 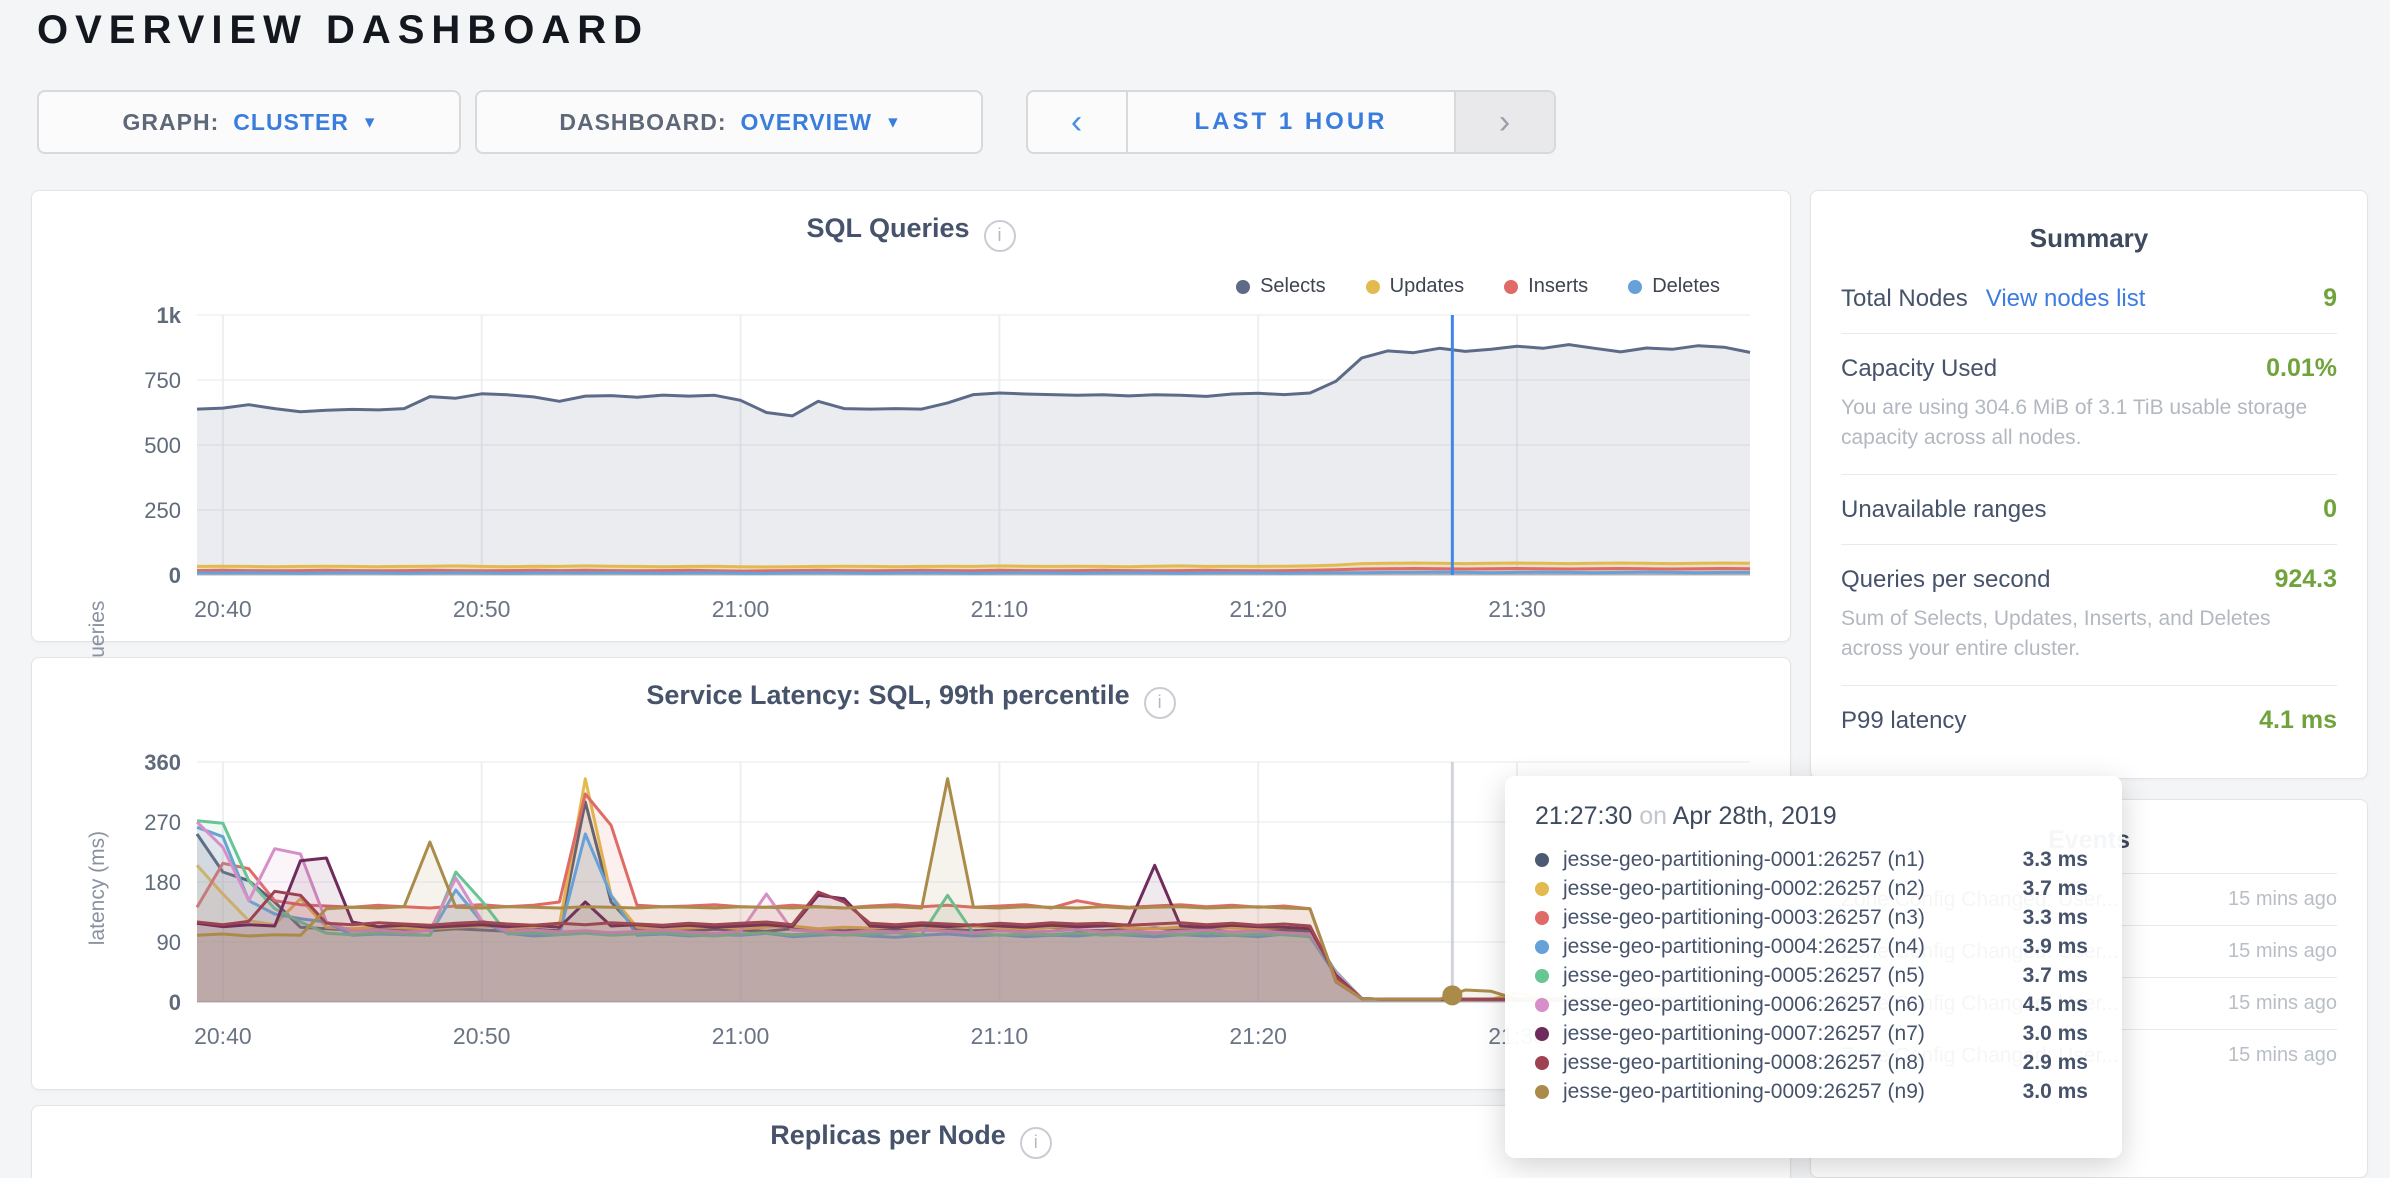 What do you see at coordinates (2089, 368) in the screenshot?
I see `capacity-used-row: Capacity Used 0.01%` at bounding box center [2089, 368].